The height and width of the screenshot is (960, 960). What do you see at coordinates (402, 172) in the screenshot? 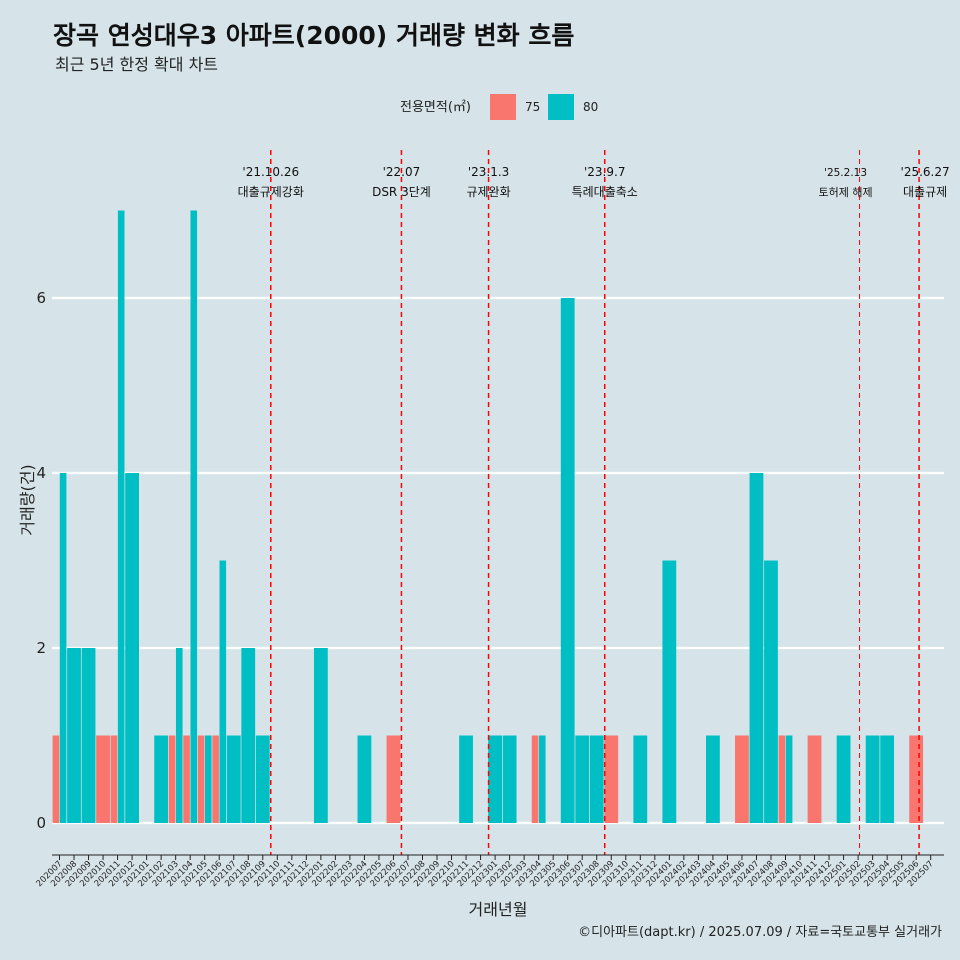
I see `event-date-1: '22.07` at bounding box center [402, 172].